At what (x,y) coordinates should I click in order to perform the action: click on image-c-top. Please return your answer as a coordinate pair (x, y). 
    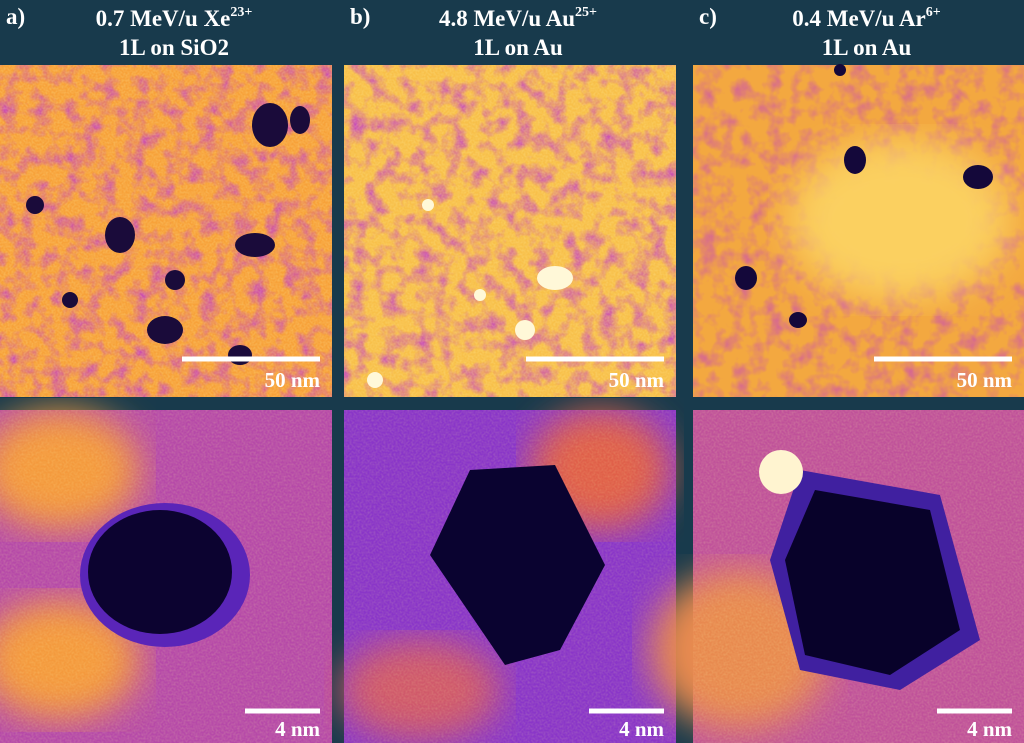
    Looking at the image, I should click on (858, 230).